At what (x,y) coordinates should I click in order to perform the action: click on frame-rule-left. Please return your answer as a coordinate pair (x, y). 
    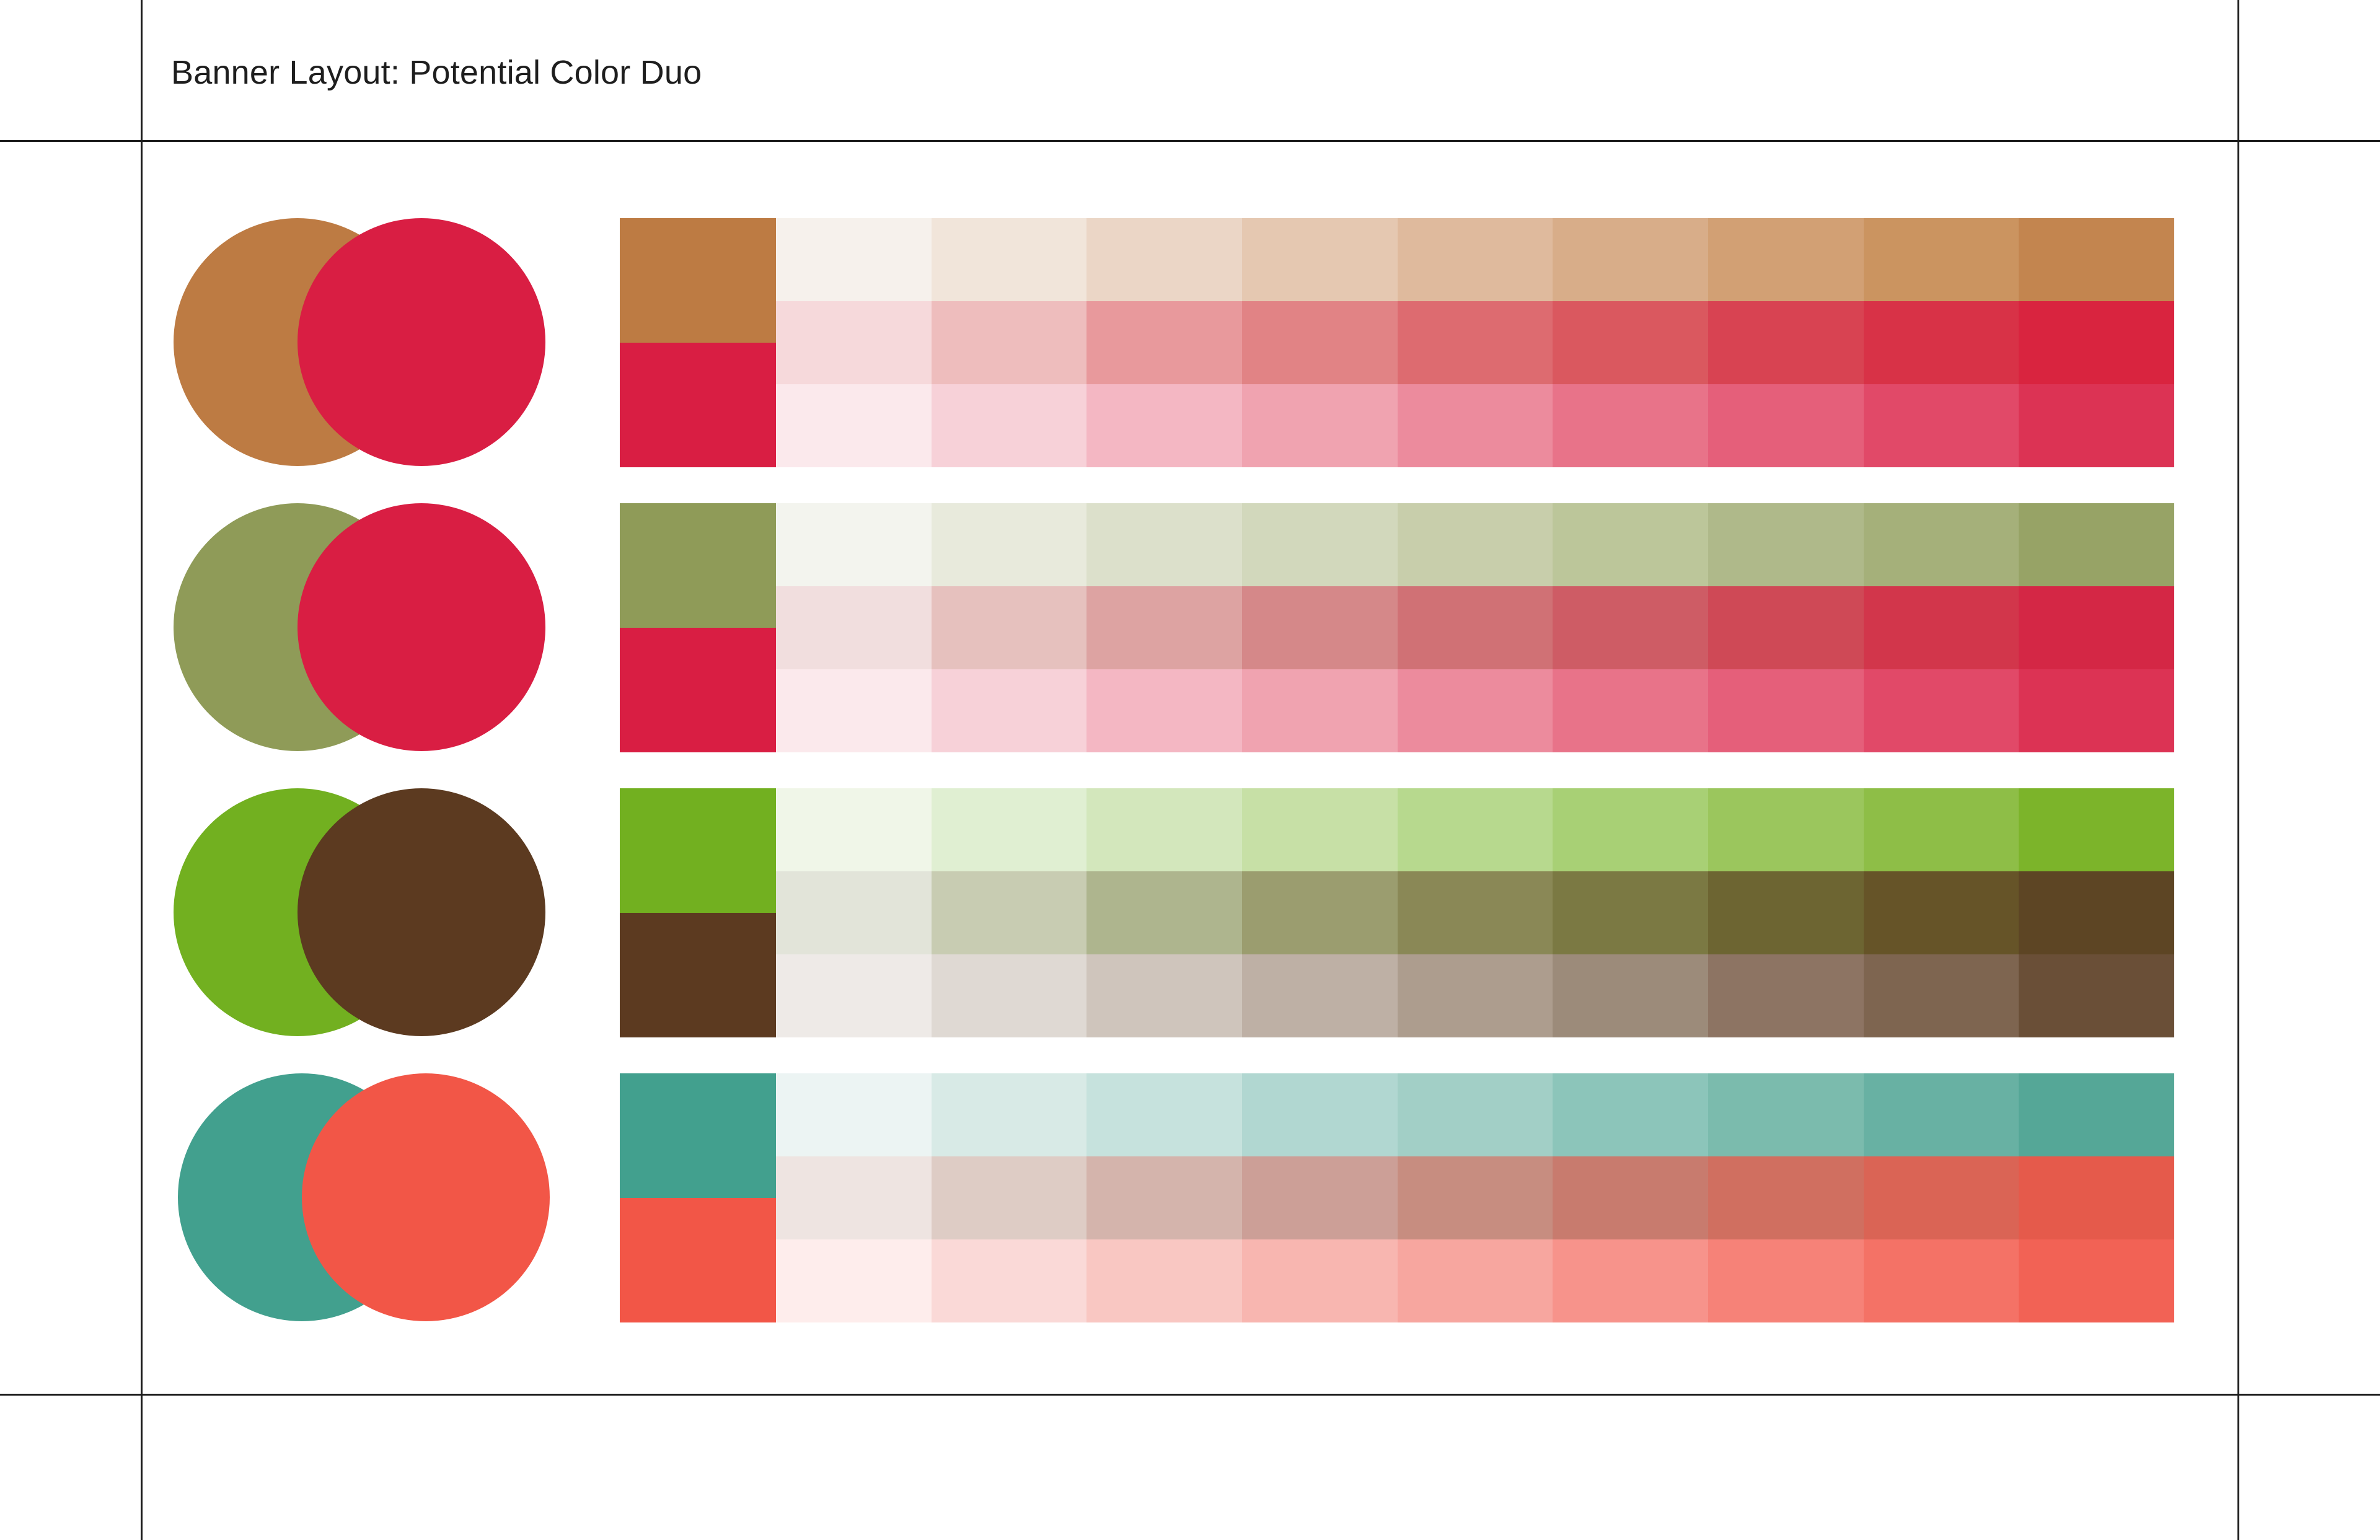
    Looking at the image, I should click on (142, 770).